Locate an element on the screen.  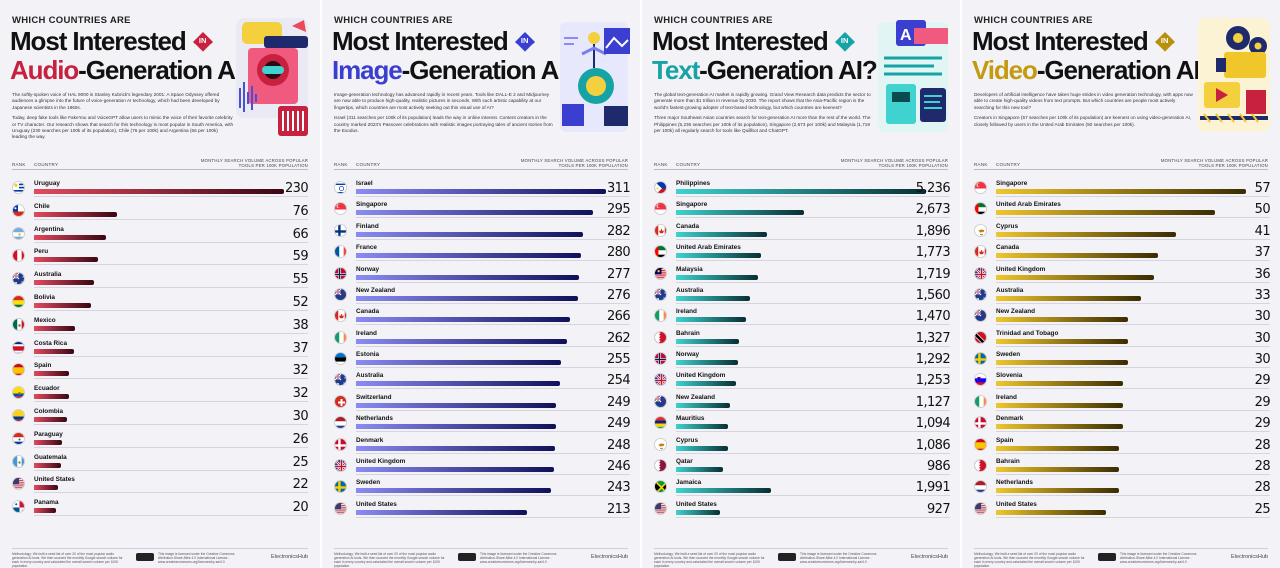
country-label: Uruguay is located at coordinates (47, 183).